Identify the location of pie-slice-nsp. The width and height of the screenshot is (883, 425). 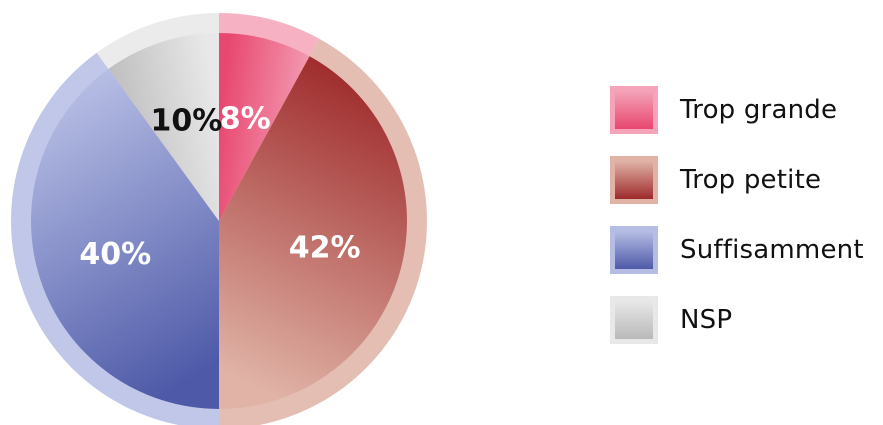
(163, 127).